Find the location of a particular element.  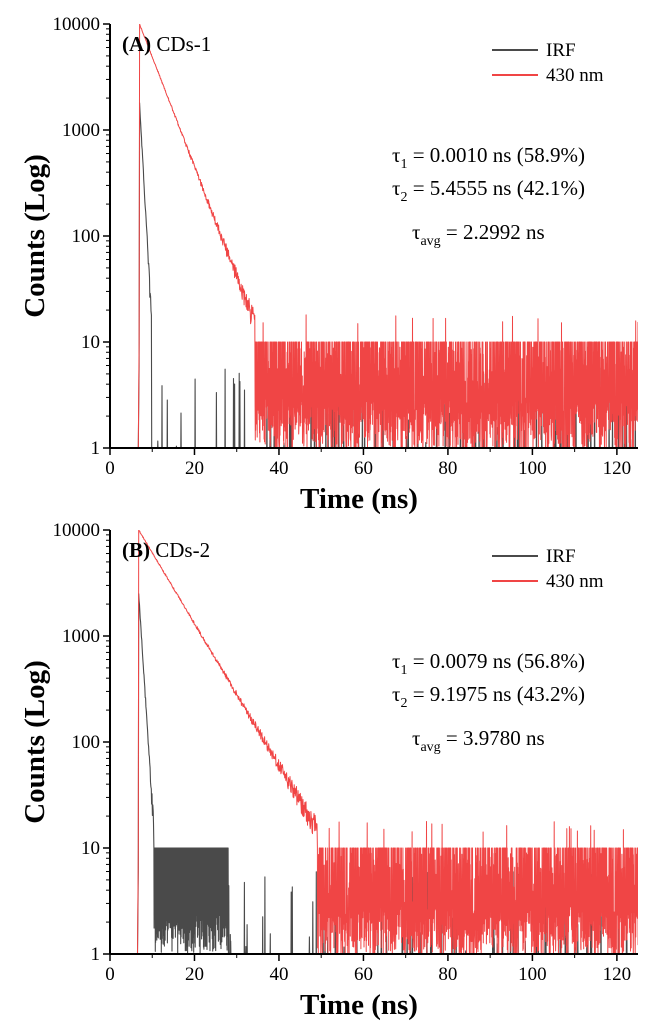

annotation-tau2: τ2 = 9.1975 ns (43.2%) is located at coordinates (488, 696).